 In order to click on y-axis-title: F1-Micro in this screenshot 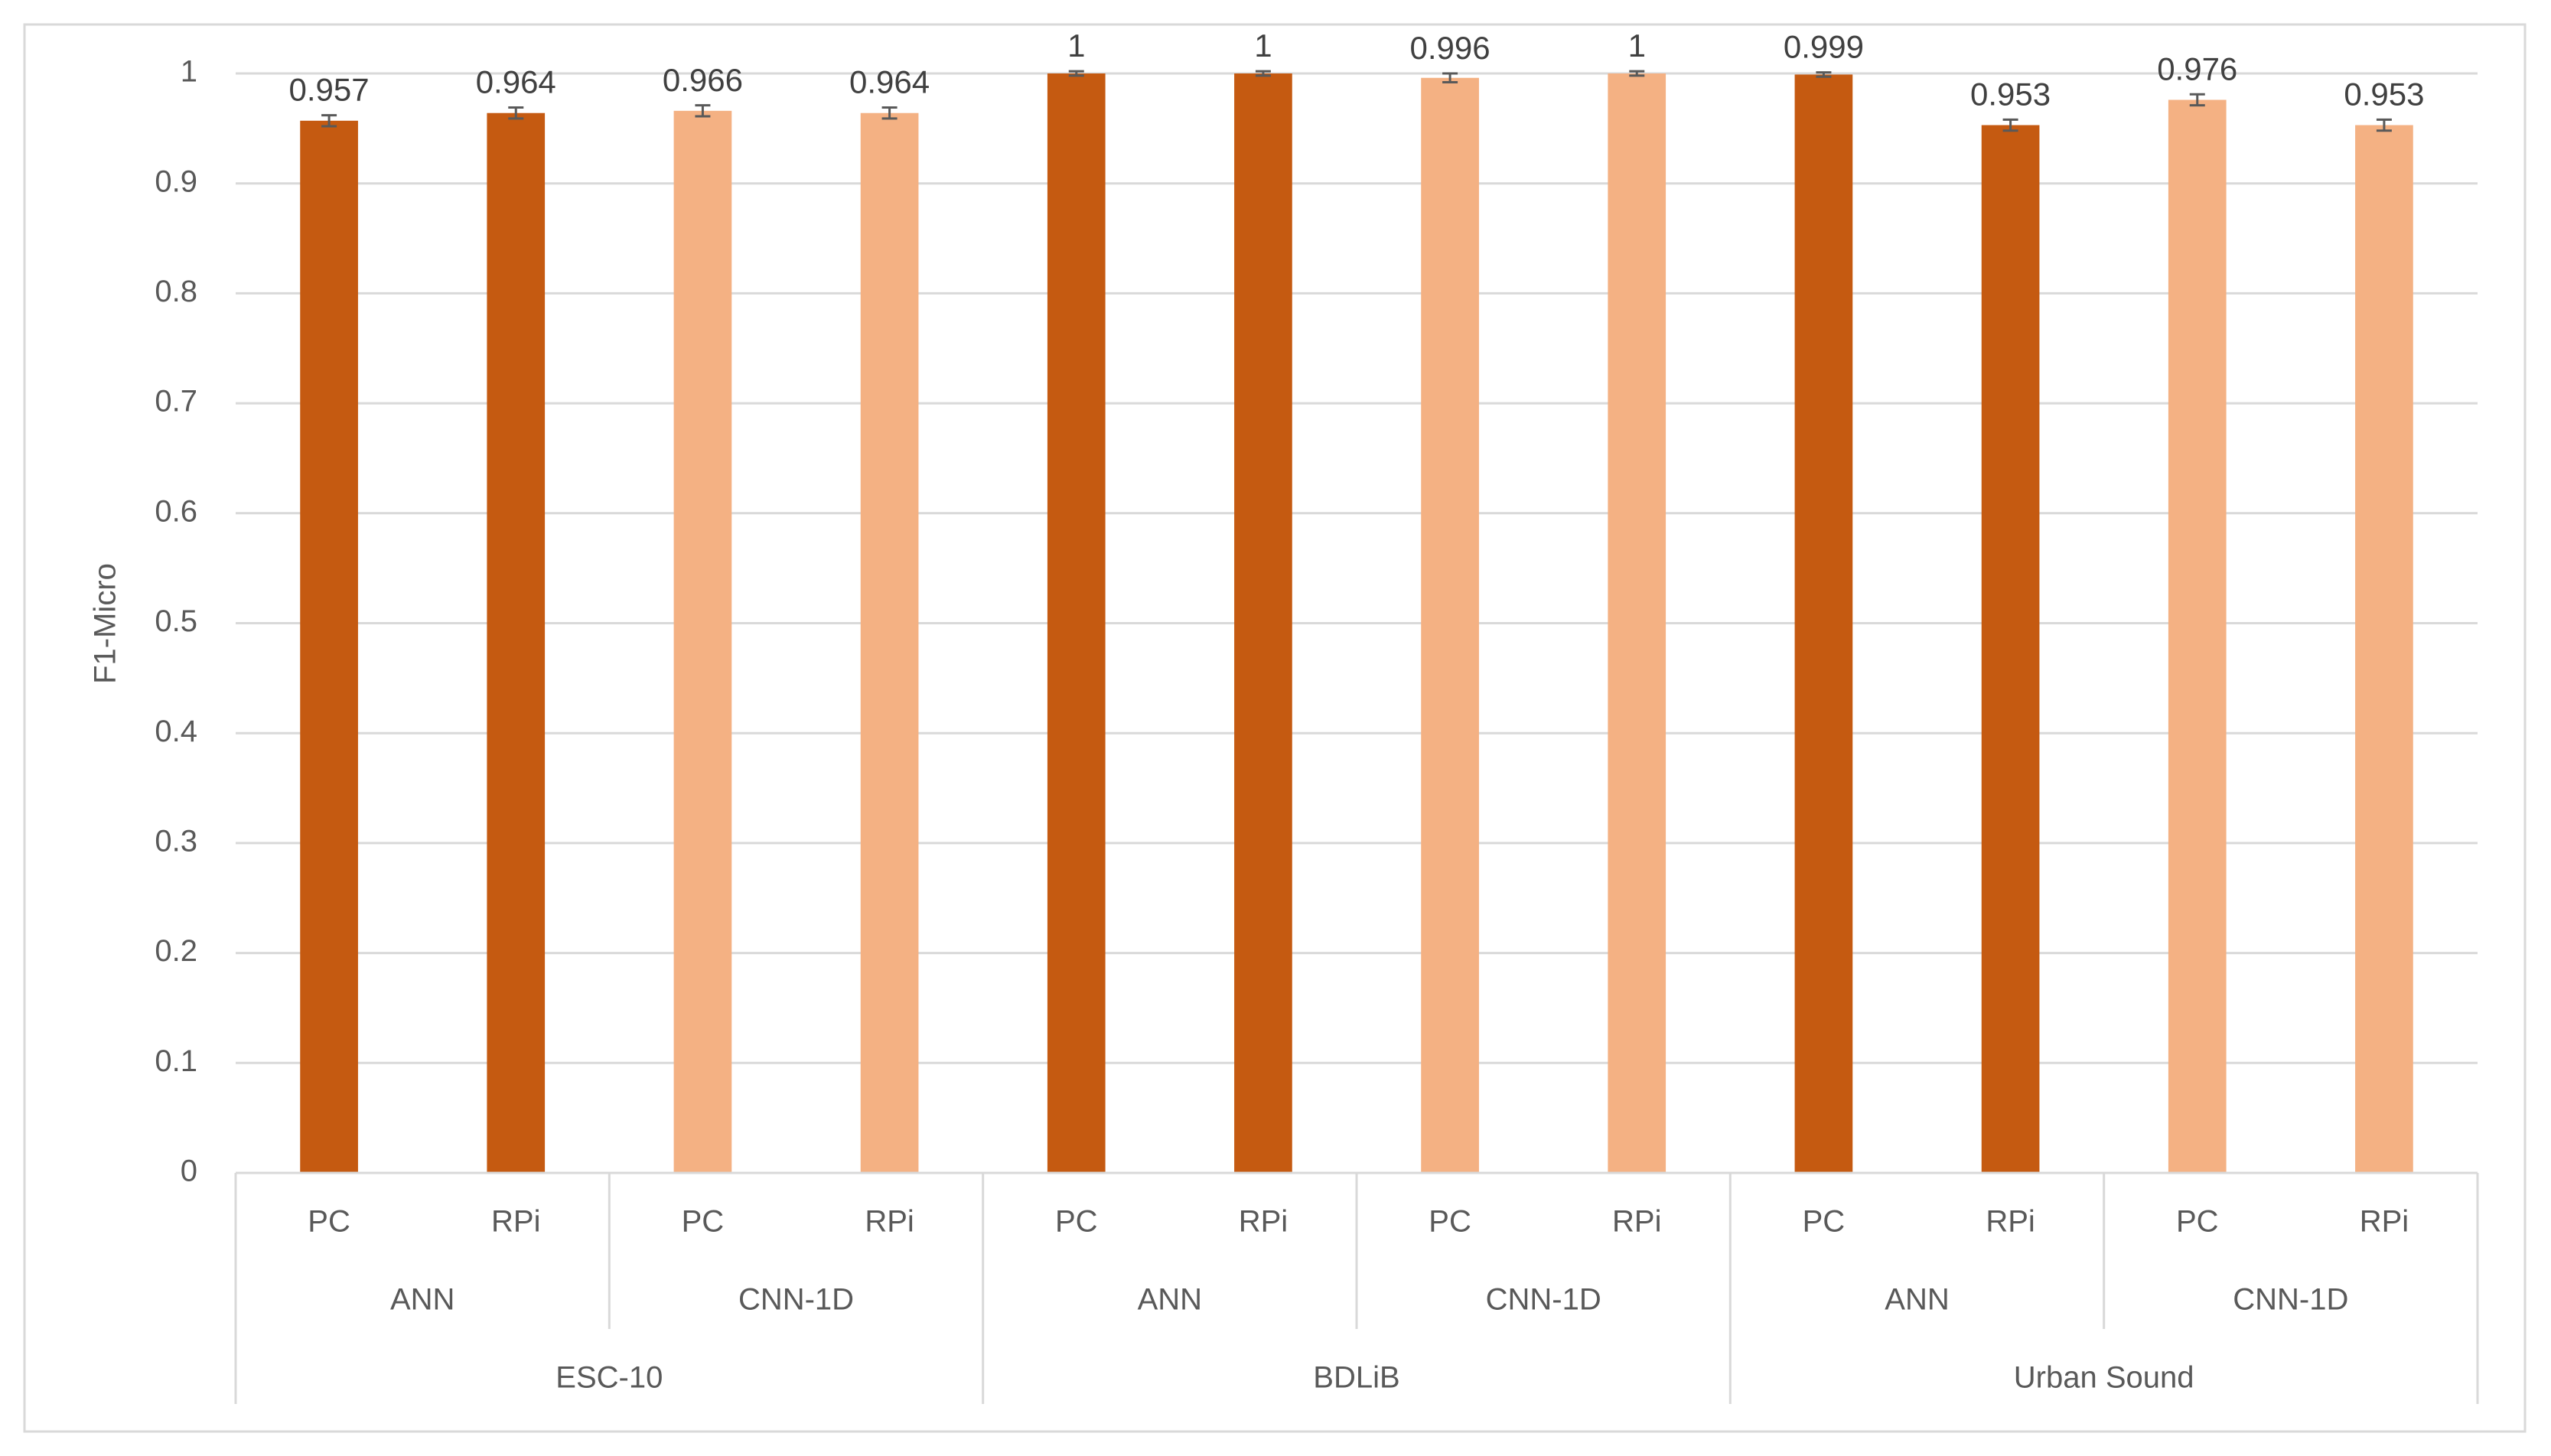, I will do `click(105, 623)`.